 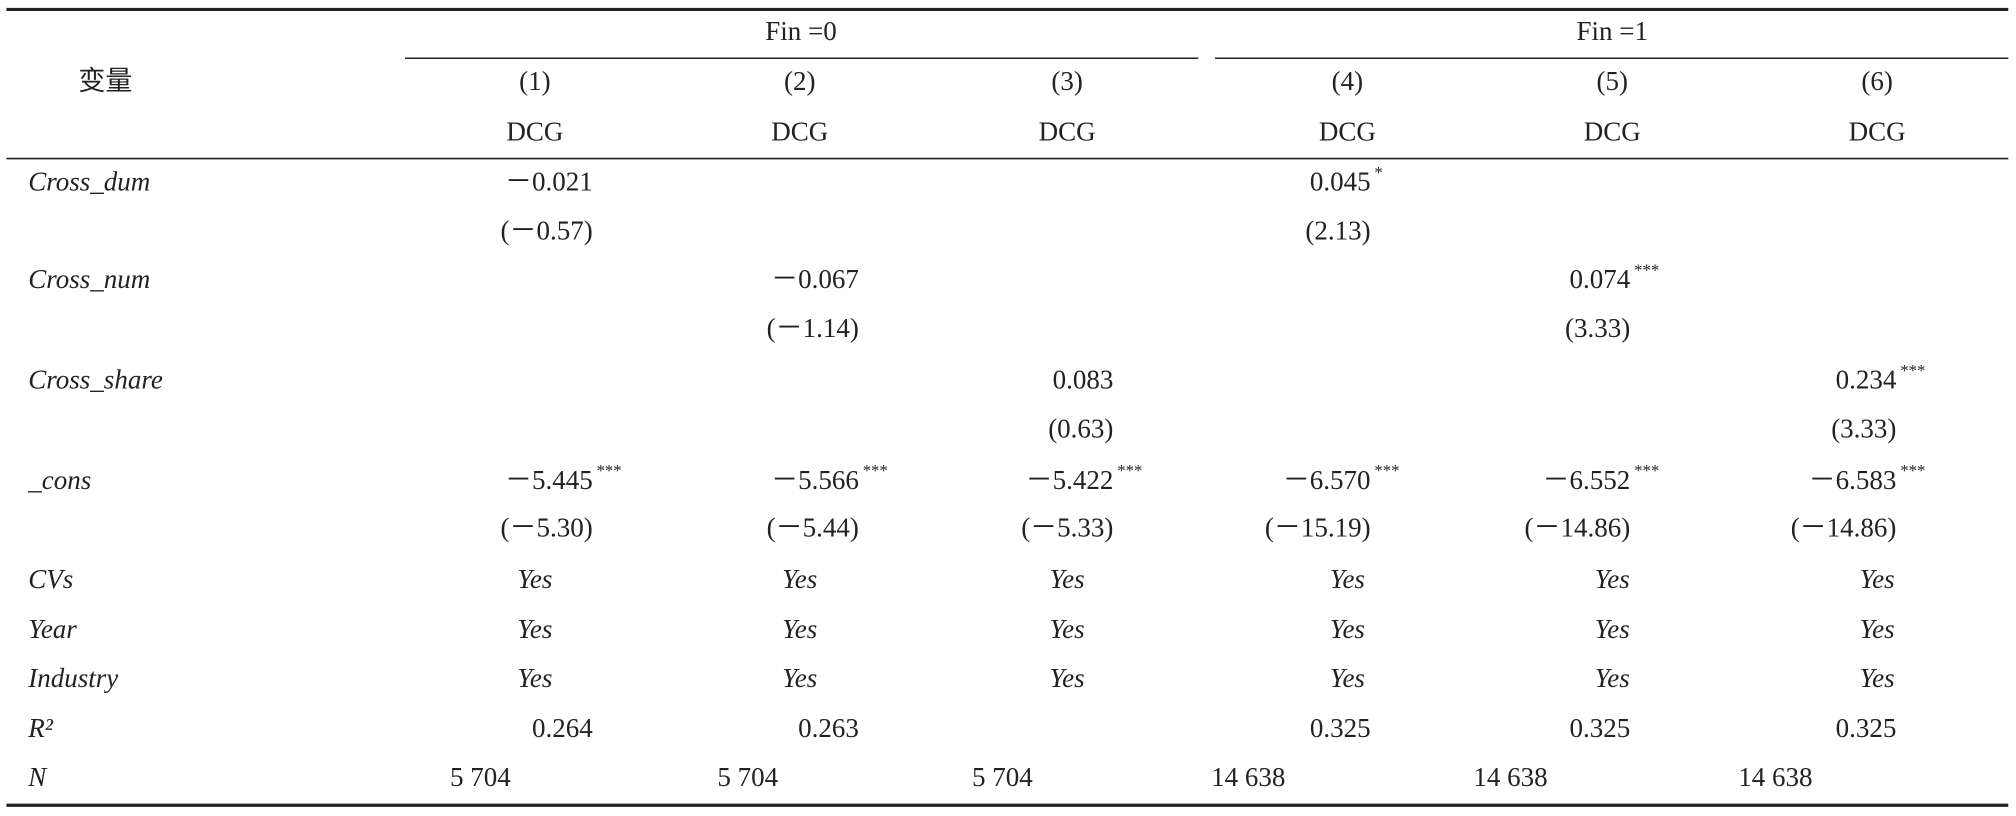 What do you see at coordinates (1853, 480) in the screenshot?
I see `cell: －6.583` at bounding box center [1853, 480].